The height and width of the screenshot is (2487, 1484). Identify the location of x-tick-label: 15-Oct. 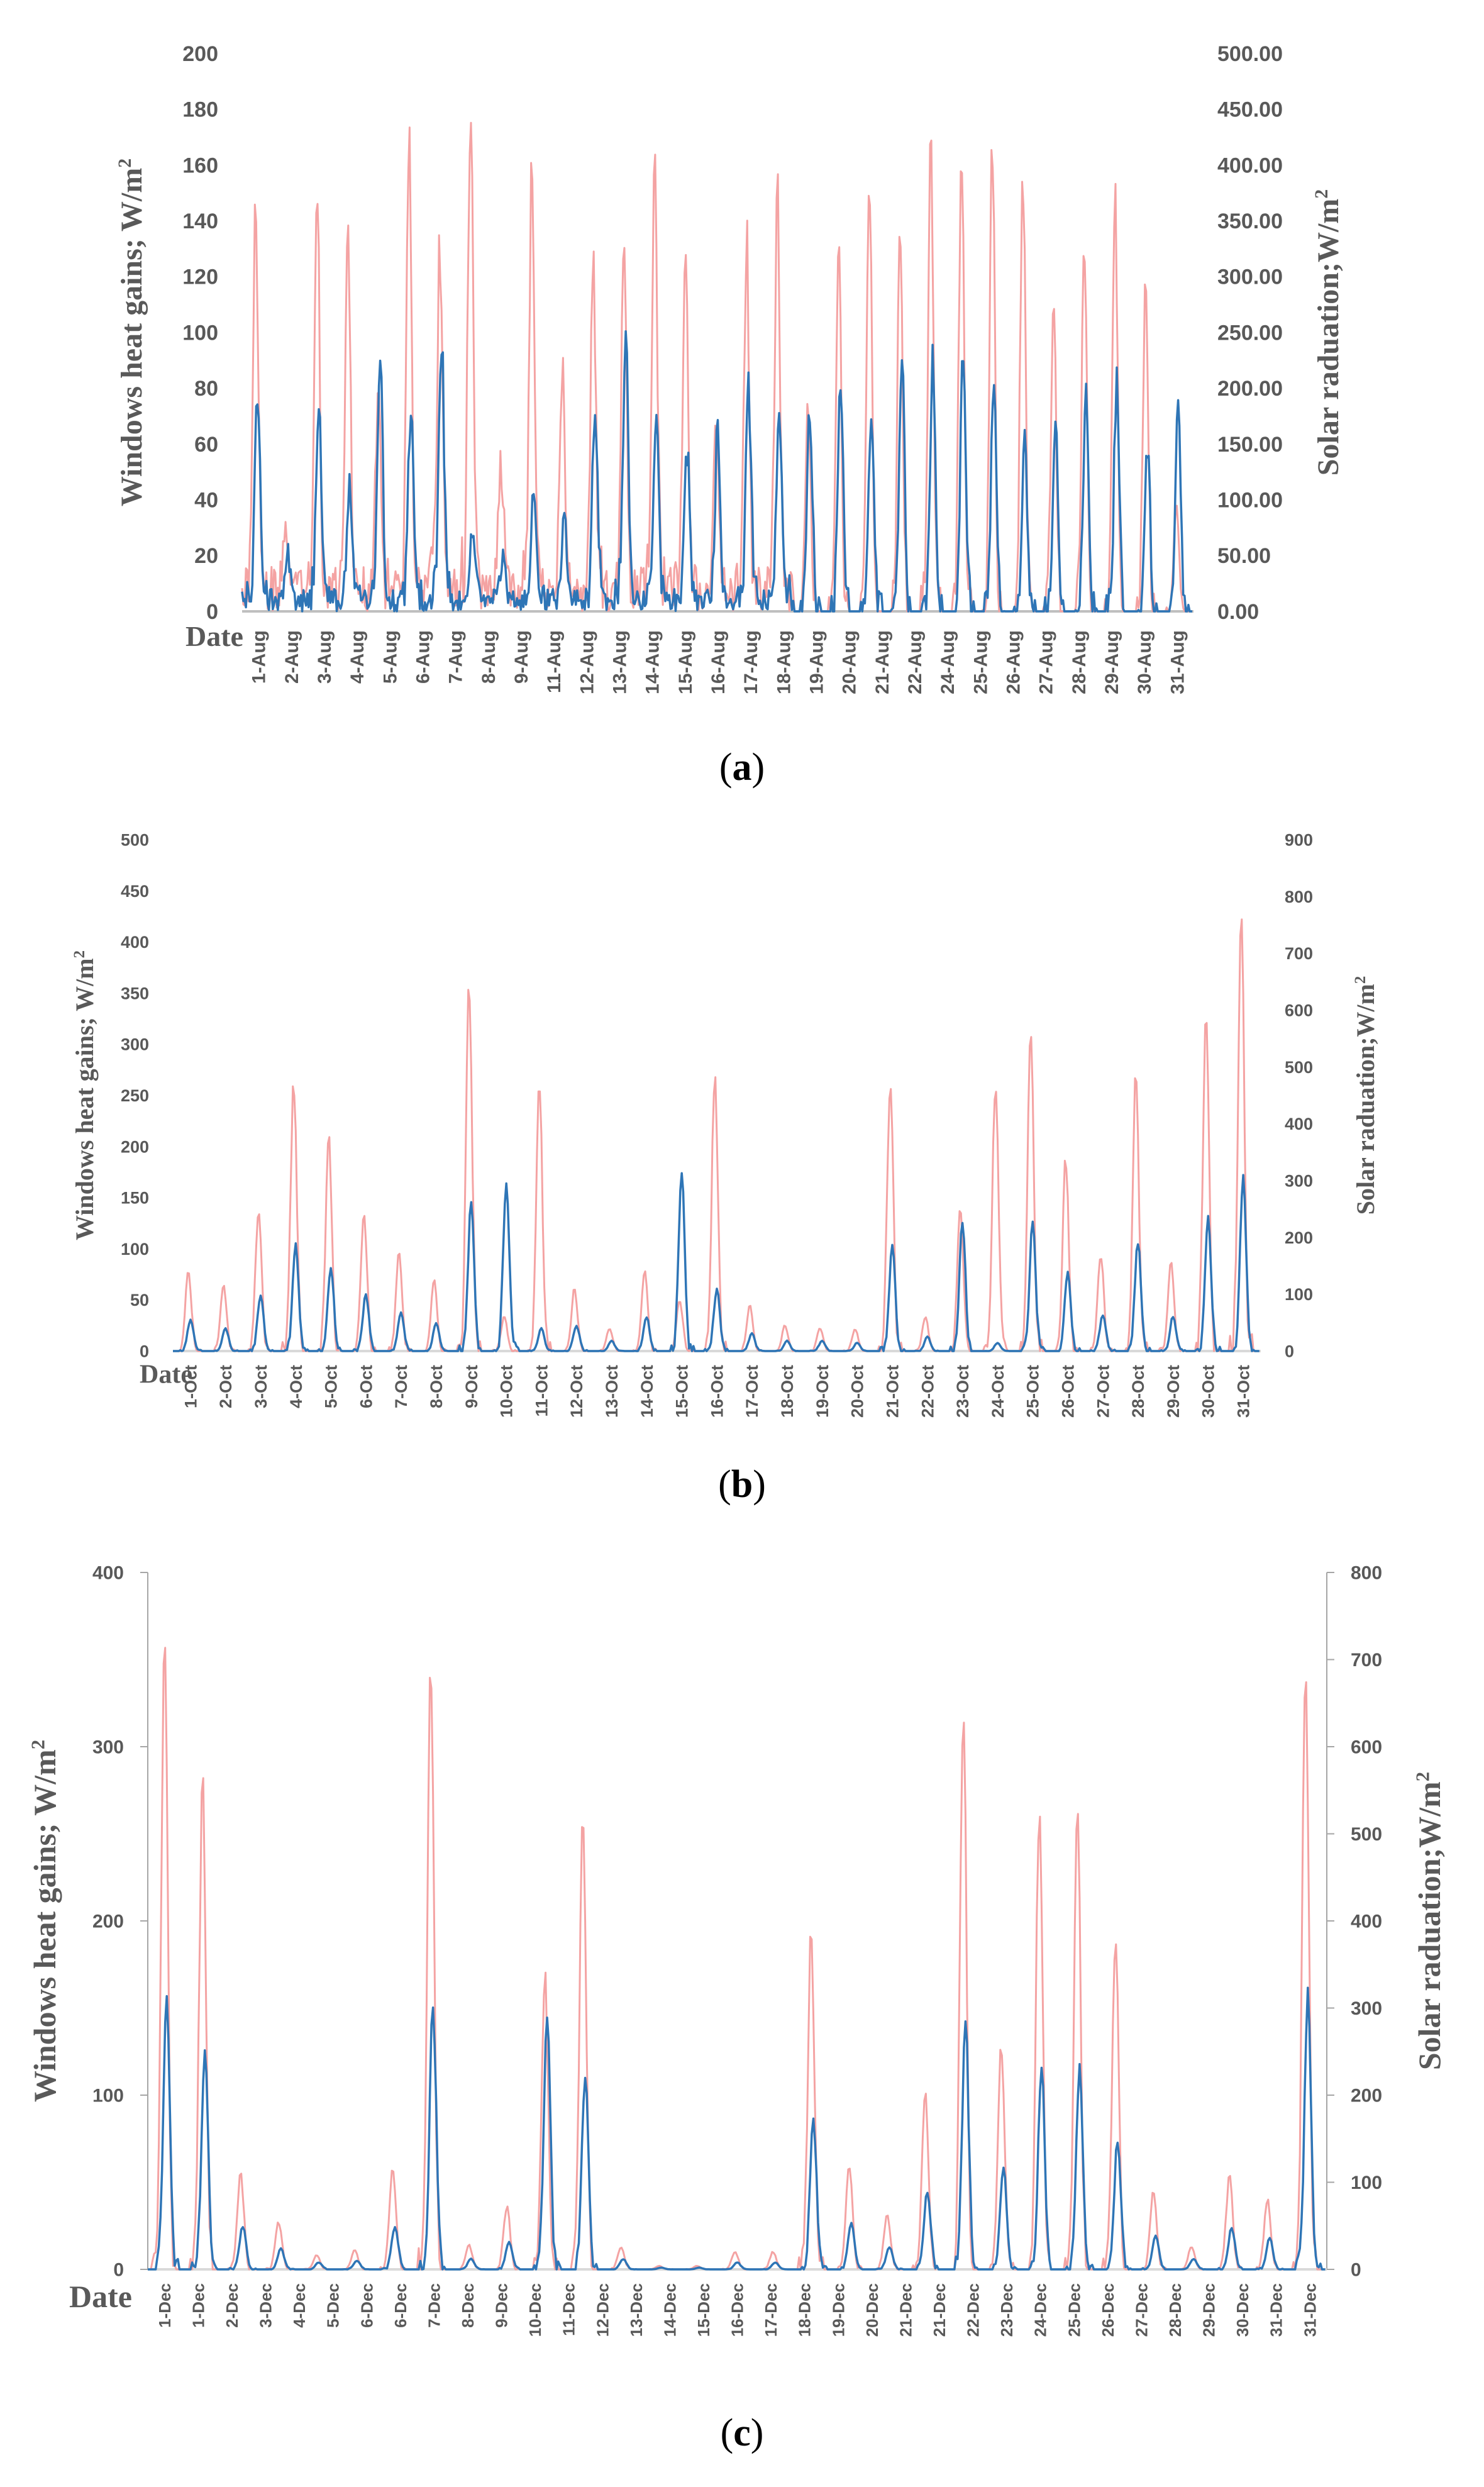
(682, 1392).